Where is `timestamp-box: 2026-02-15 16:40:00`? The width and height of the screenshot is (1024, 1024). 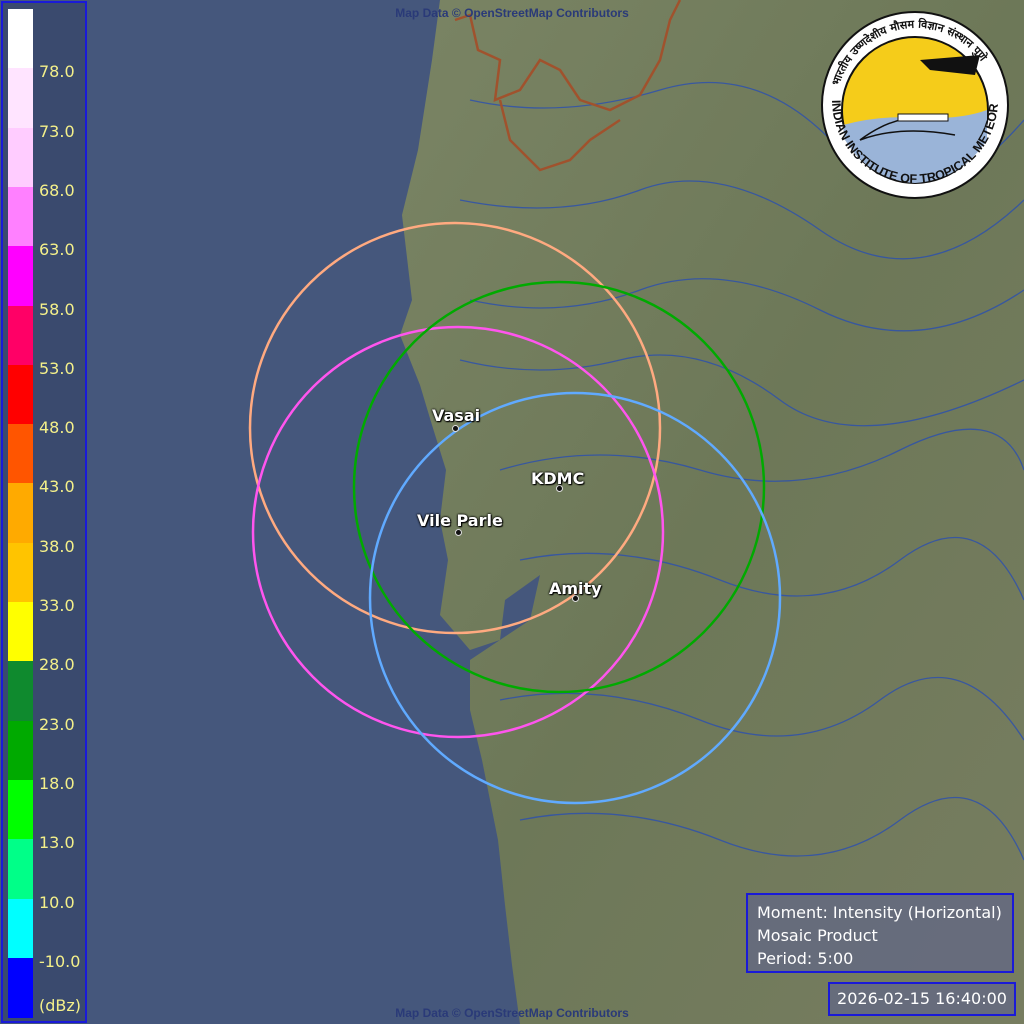
timestamp-box: 2026-02-15 16:40:00 is located at coordinates (922, 999).